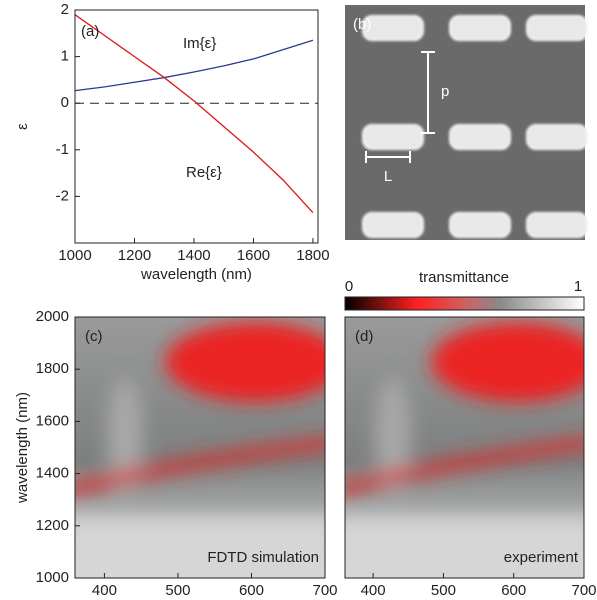 This screenshot has width=597, height=600. Describe the element at coordinates (52, 473) in the screenshot. I see `y-tick-label: 1400` at that location.